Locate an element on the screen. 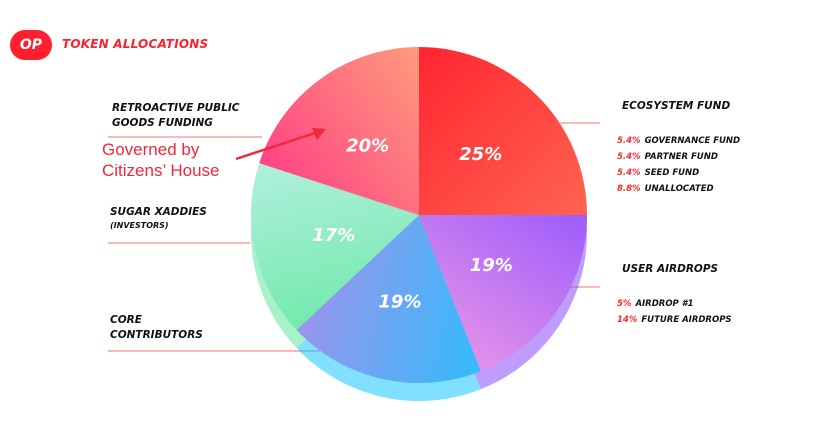 This screenshot has width=828, height=423. op-logo: OP is located at coordinates (31, 45).